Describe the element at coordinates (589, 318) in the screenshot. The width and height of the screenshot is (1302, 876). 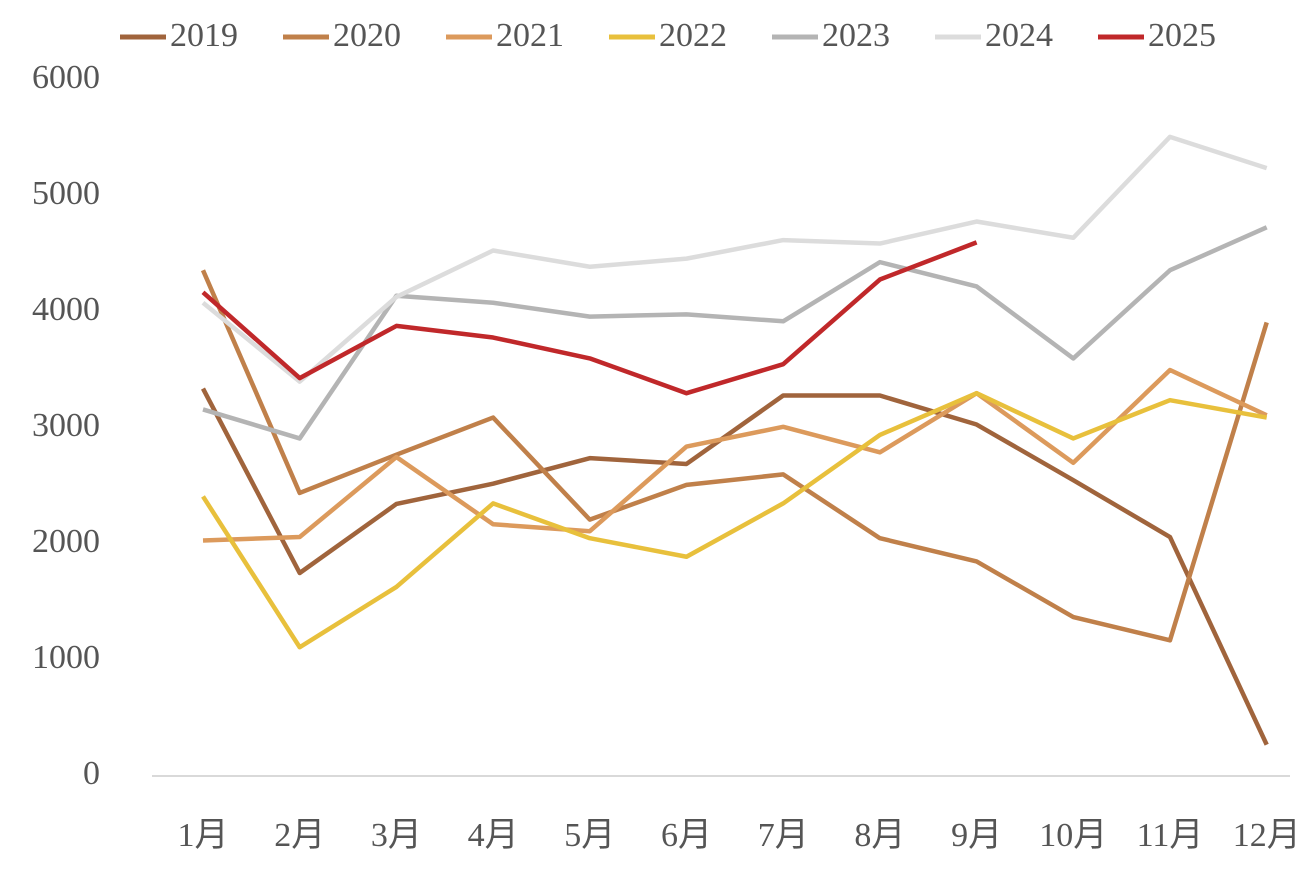
I see `series-line` at that location.